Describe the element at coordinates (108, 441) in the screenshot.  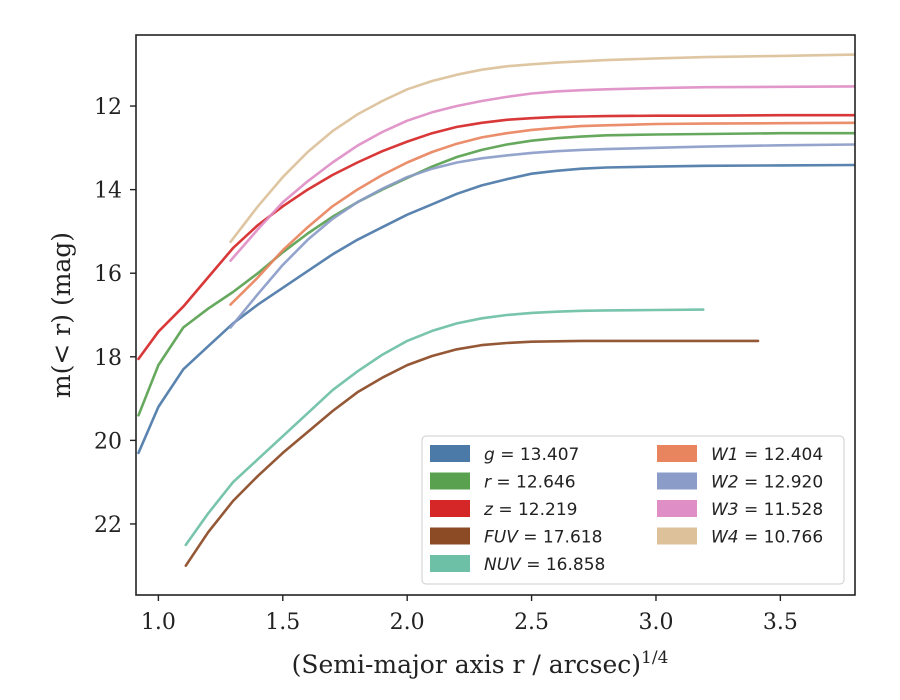
I see `y-tick-label: 20` at that location.